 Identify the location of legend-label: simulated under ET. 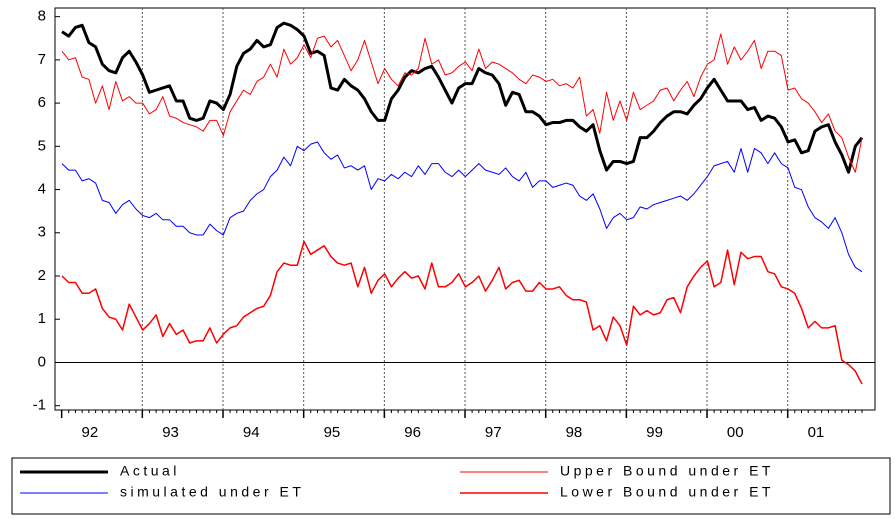
(212, 492).